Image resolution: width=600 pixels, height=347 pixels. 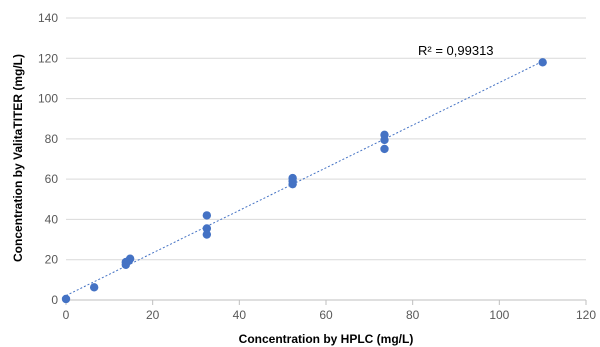 I want to click on x-axis-title: Concentration by HPLC (mg/L), so click(x=326, y=339).